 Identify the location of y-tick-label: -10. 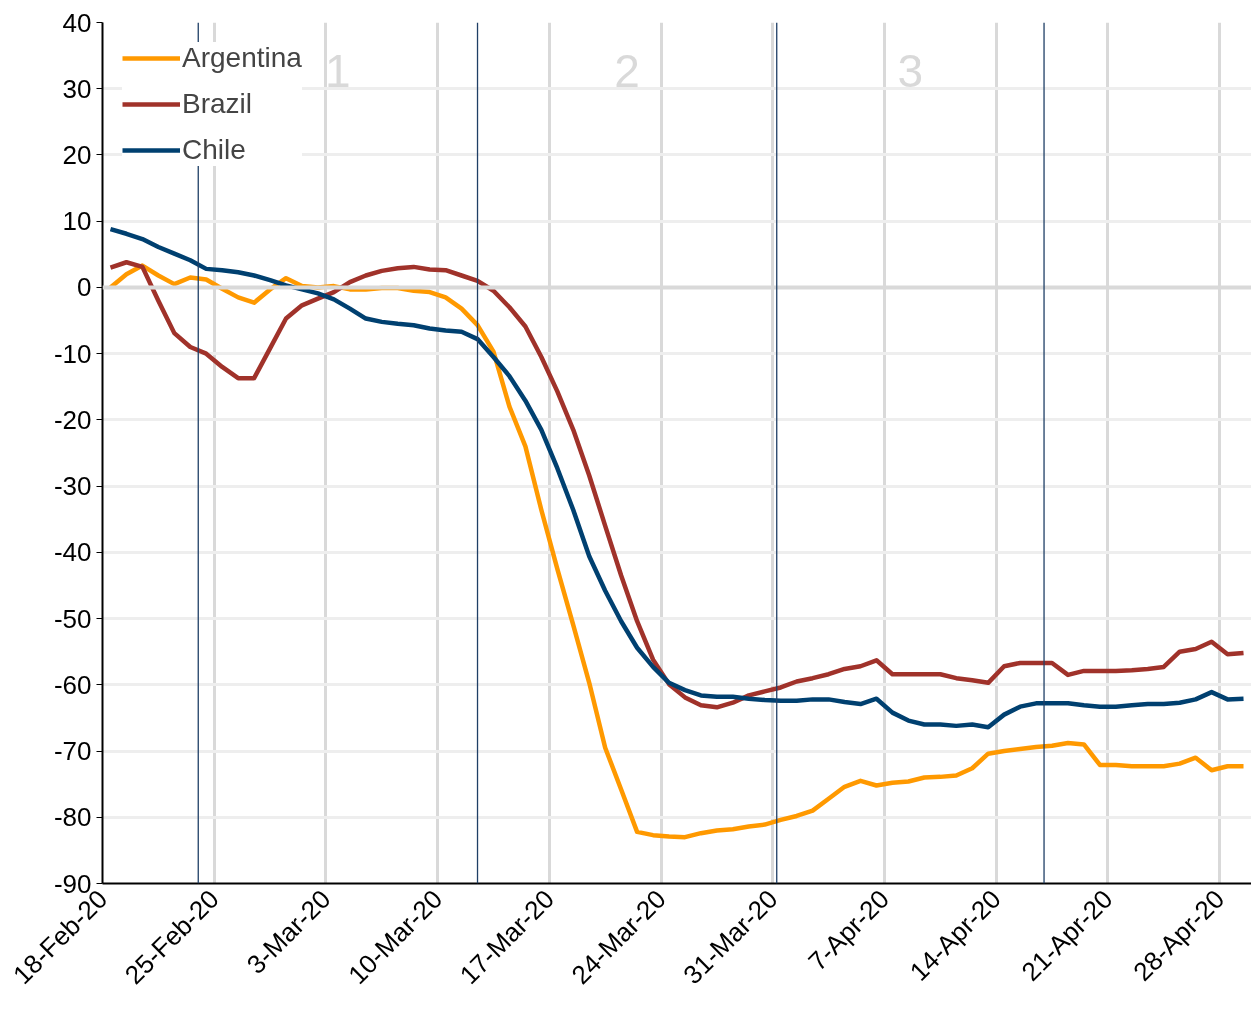
(72, 353).